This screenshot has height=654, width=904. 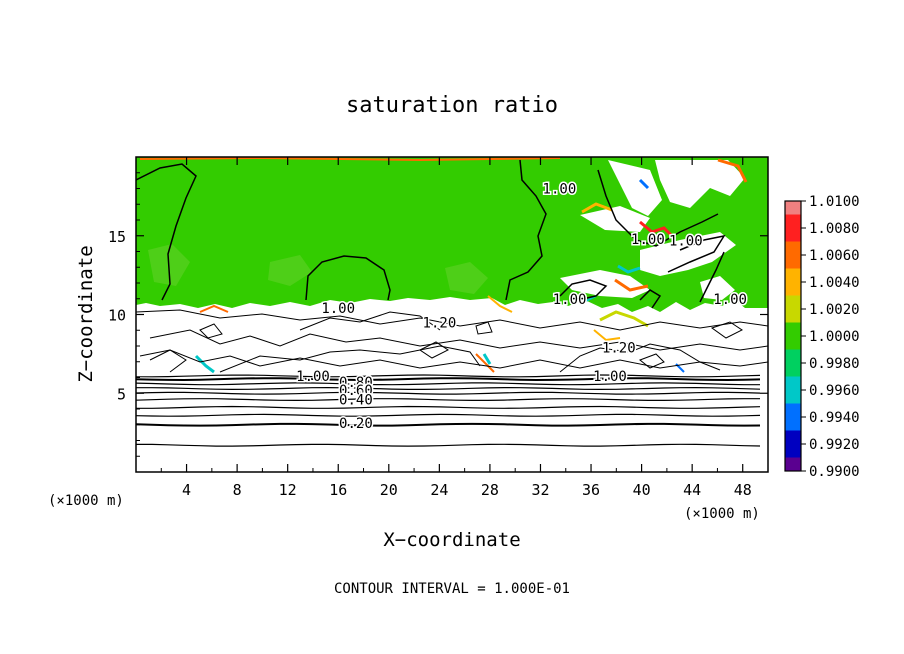 What do you see at coordinates (834, 310) in the screenshot?
I see `colorbar-label: 1.0020` at bounding box center [834, 310].